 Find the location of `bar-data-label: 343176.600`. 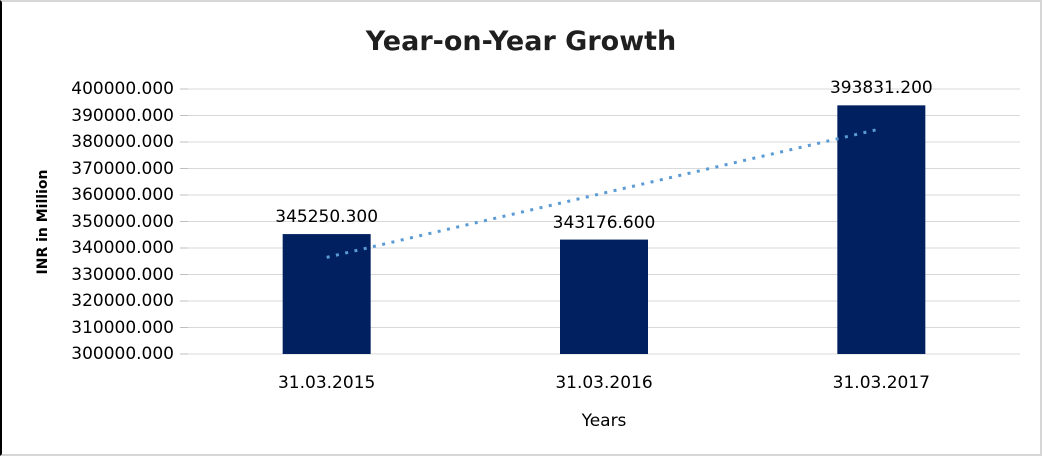

bar-data-label: 343176.600 is located at coordinates (604, 222).